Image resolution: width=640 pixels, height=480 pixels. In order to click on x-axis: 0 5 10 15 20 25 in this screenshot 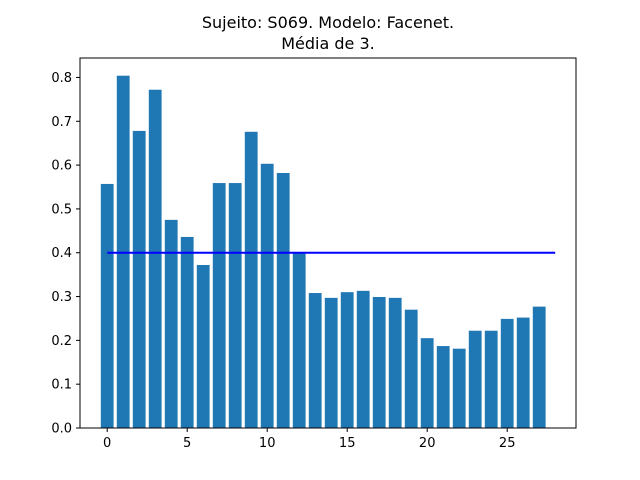, I will do `click(309, 439)`.